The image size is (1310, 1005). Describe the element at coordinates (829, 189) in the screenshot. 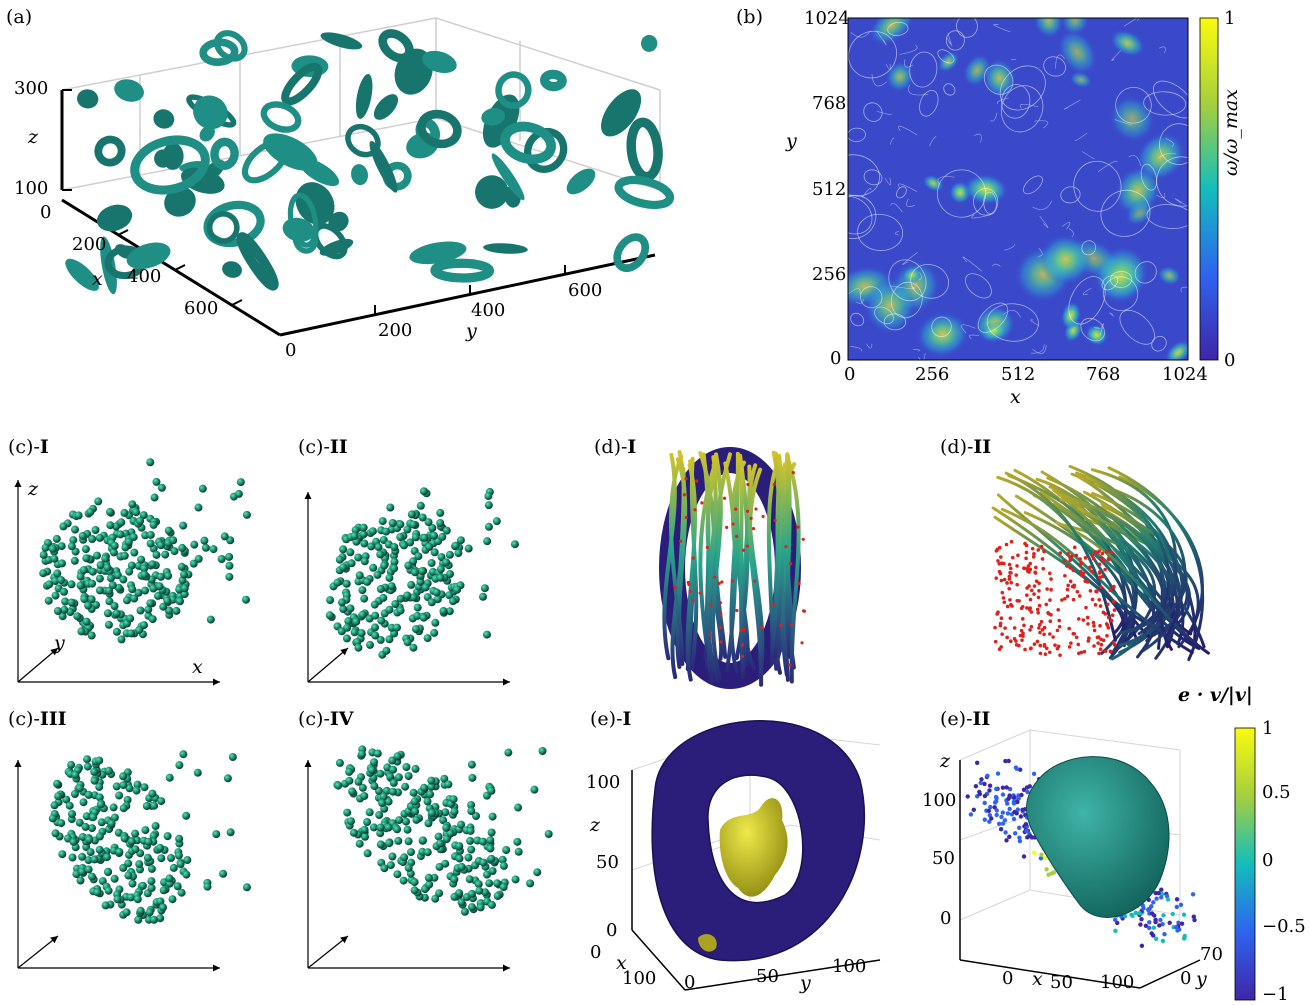

I see `b-y-tick-512: 512` at that location.